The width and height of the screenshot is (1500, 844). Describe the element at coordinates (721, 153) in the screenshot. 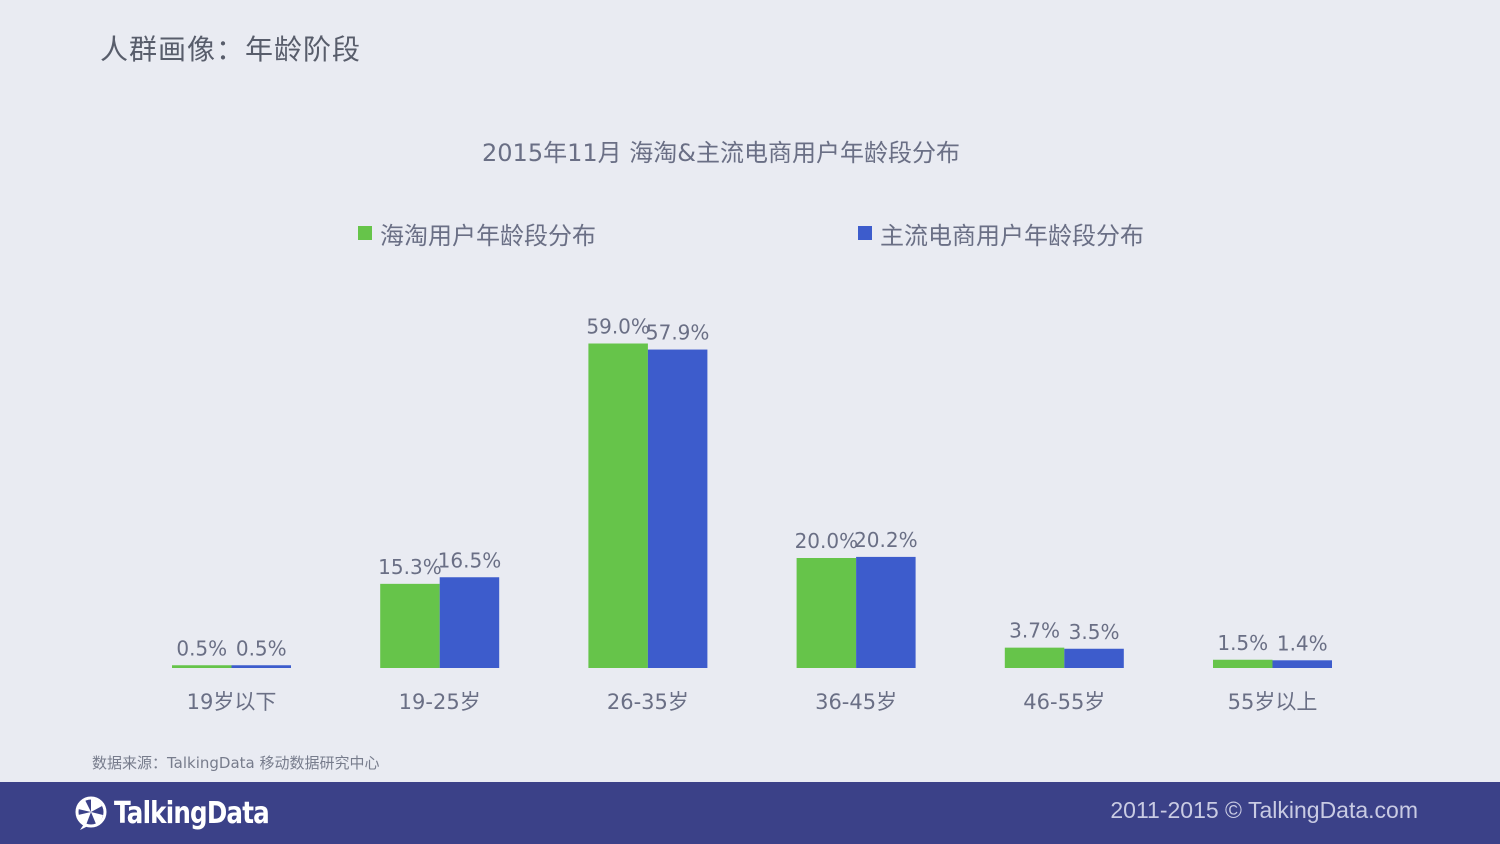

I see `chart-title: 2015年11月 海淘&主流电商用户年龄段分布` at that location.